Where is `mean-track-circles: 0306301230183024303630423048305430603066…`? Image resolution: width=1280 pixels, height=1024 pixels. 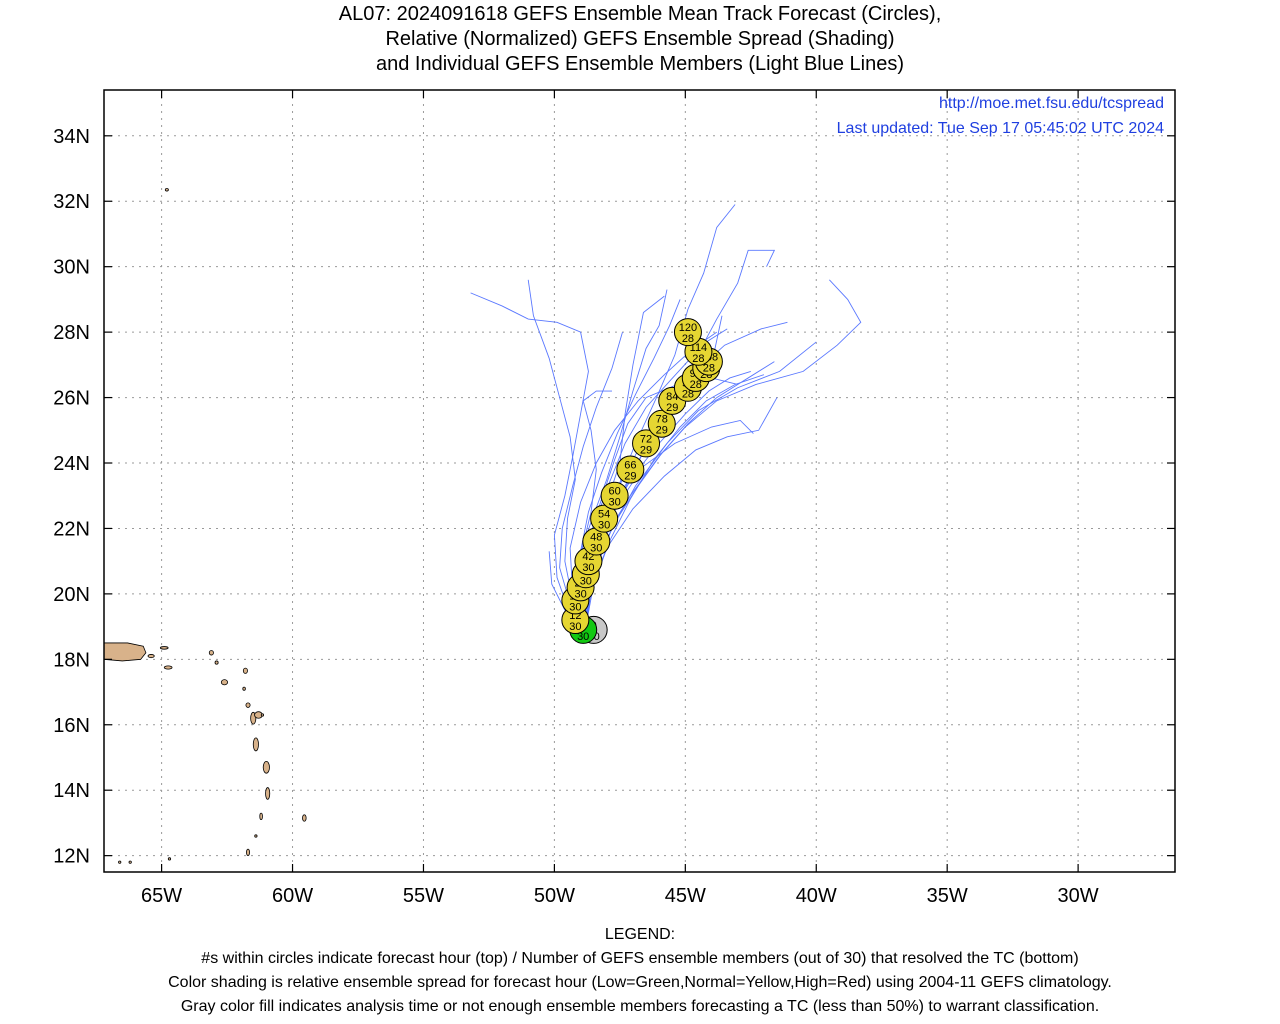 mean-track-circles: 0306301230183024303630423048305430603066… is located at coordinates (642, 481).